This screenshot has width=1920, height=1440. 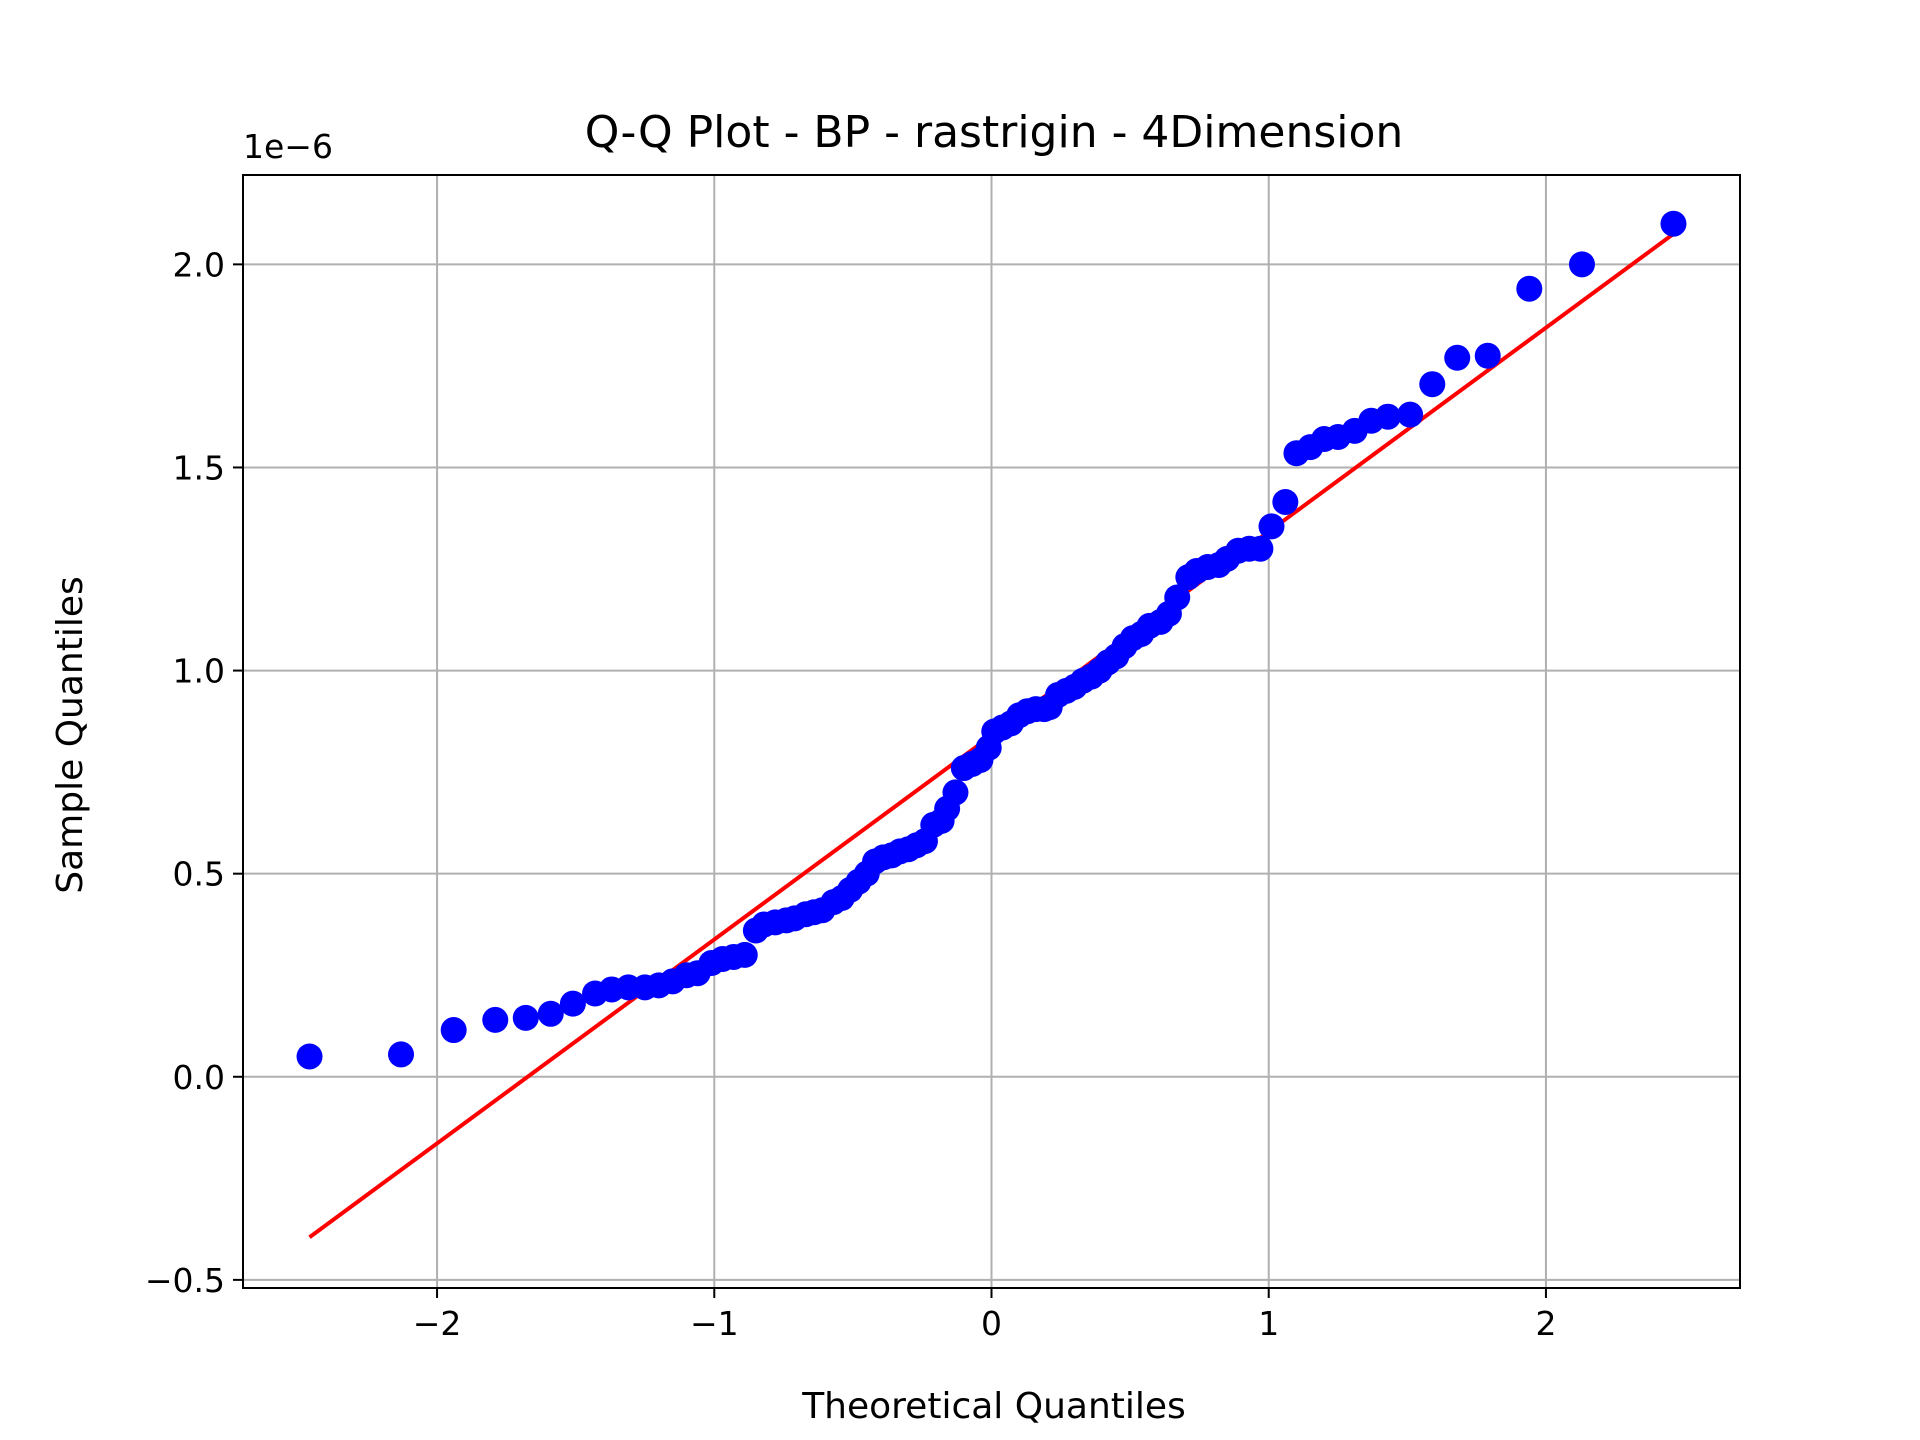 What do you see at coordinates (199, 874) in the screenshot?
I see `y-tick-label: 0.5` at bounding box center [199, 874].